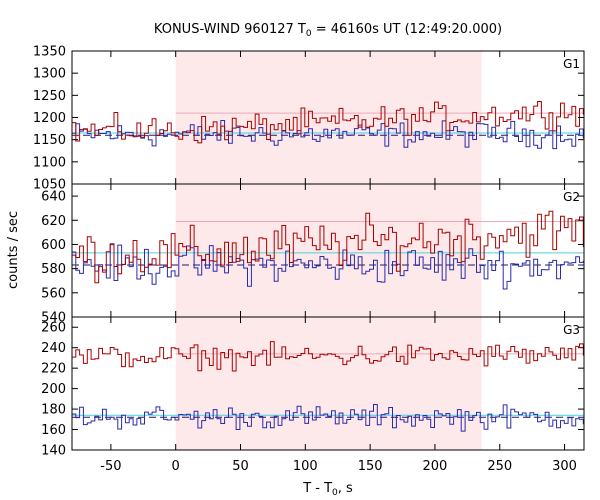 This screenshot has width=600, height=500. I want to click on y-tick-label: 540, so click(53, 318).